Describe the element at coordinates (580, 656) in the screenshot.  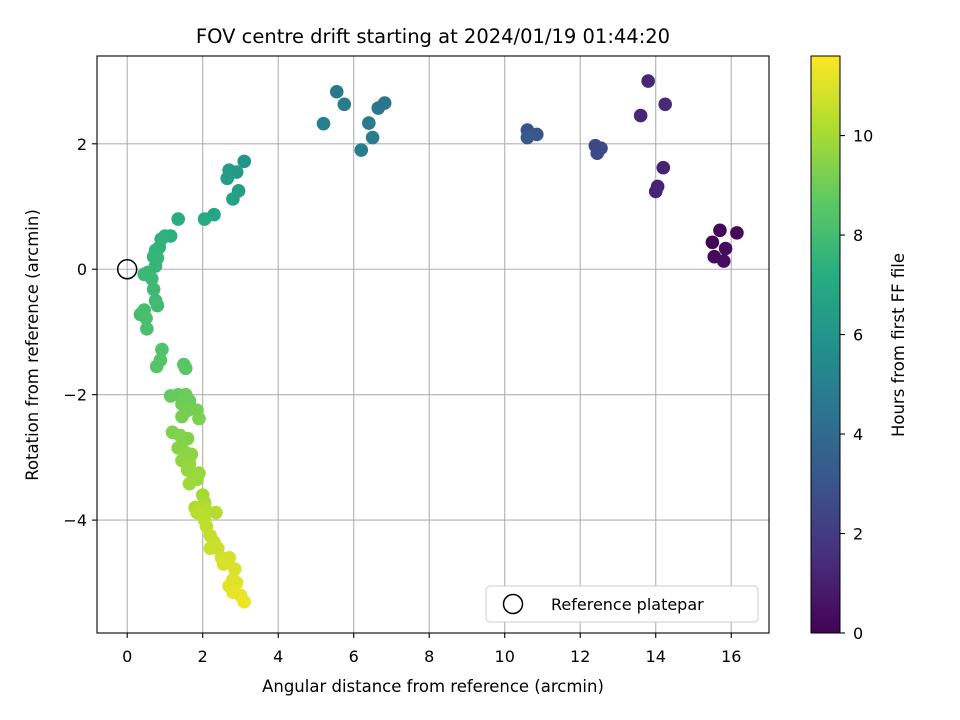
I see `x-tick-label: 12` at that location.